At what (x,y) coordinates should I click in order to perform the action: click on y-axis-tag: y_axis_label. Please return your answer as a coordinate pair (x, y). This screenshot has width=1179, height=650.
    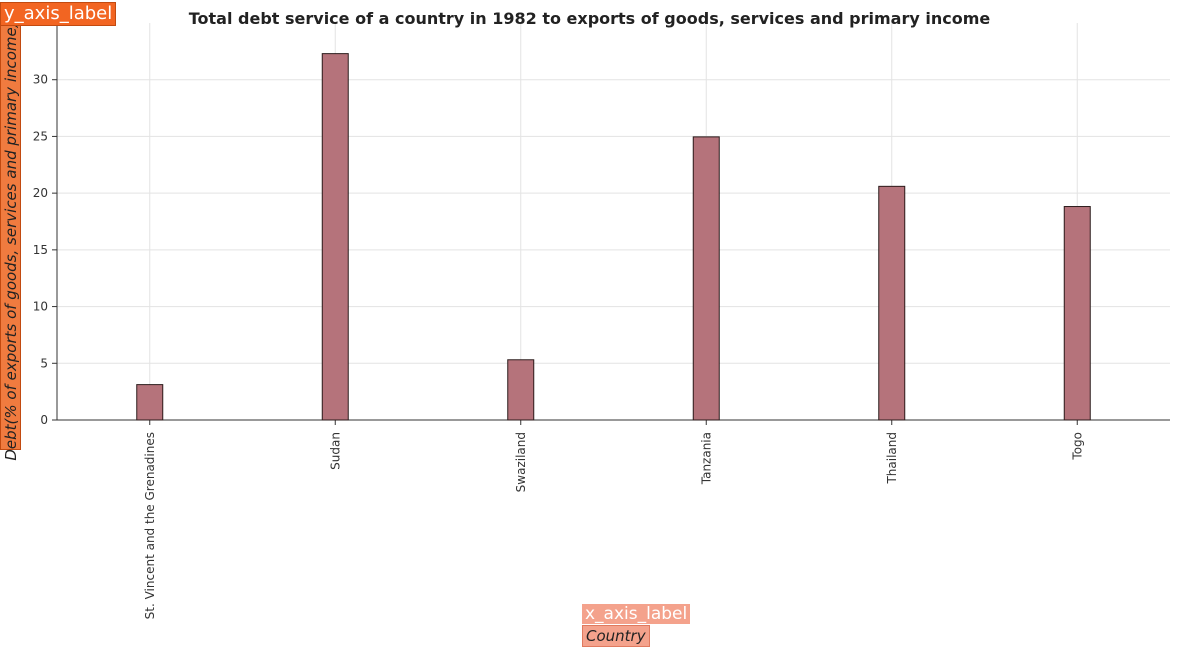
    Looking at the image, I should click on (58, 14).